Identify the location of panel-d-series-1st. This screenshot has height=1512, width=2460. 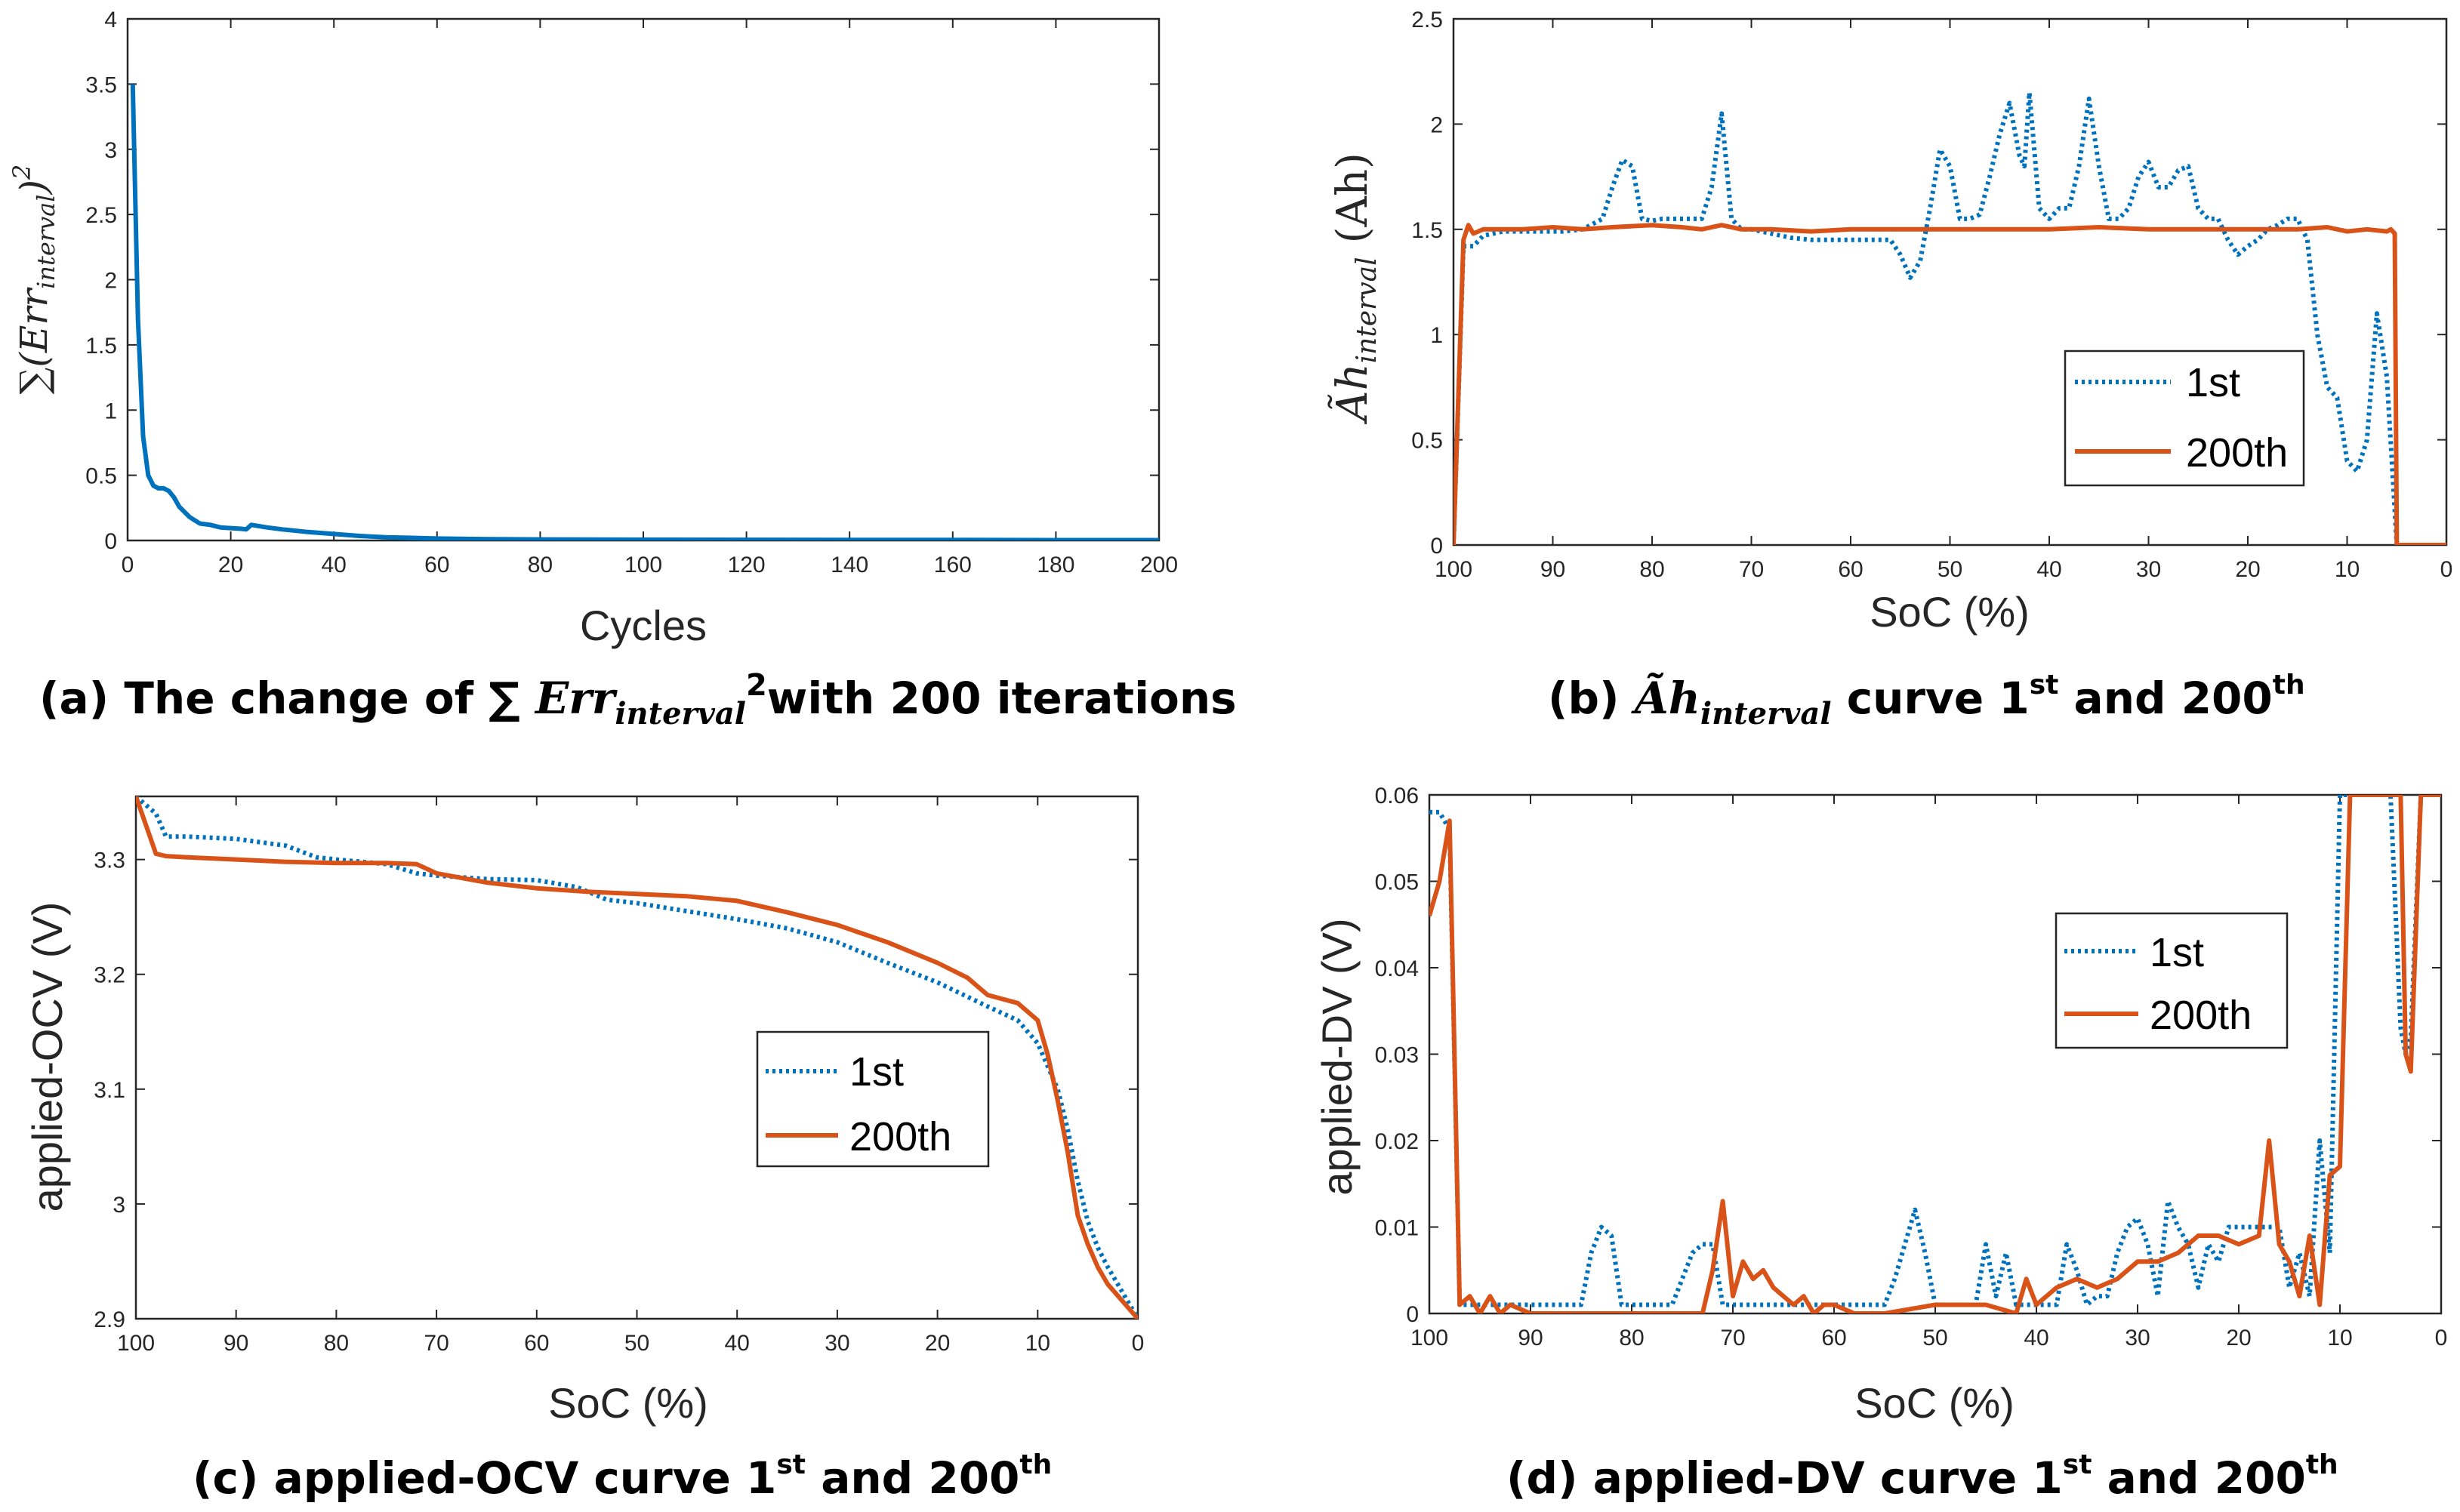
(1935, 1051).